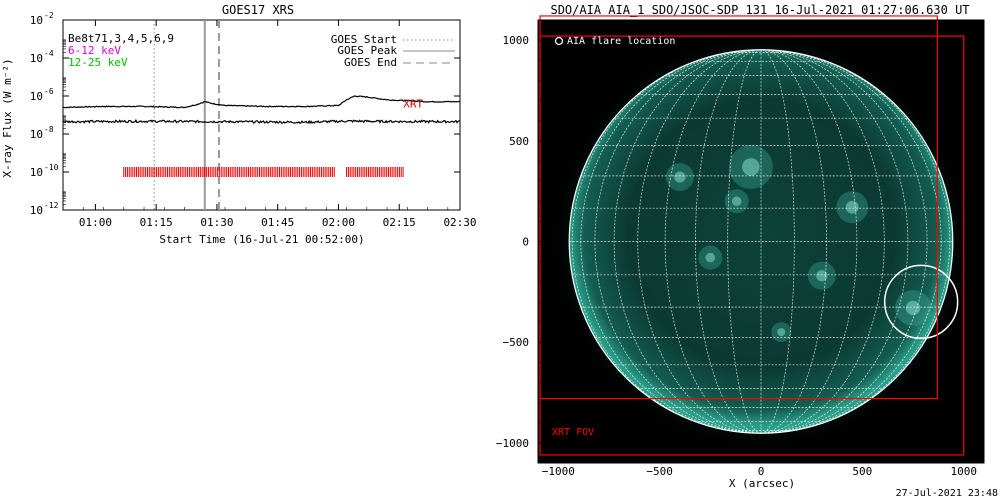  What do you see at coordinates (558, 471) in the screenshot?
I see `aia-xtick-label-0: −1000` at bounding box center [558, 471].